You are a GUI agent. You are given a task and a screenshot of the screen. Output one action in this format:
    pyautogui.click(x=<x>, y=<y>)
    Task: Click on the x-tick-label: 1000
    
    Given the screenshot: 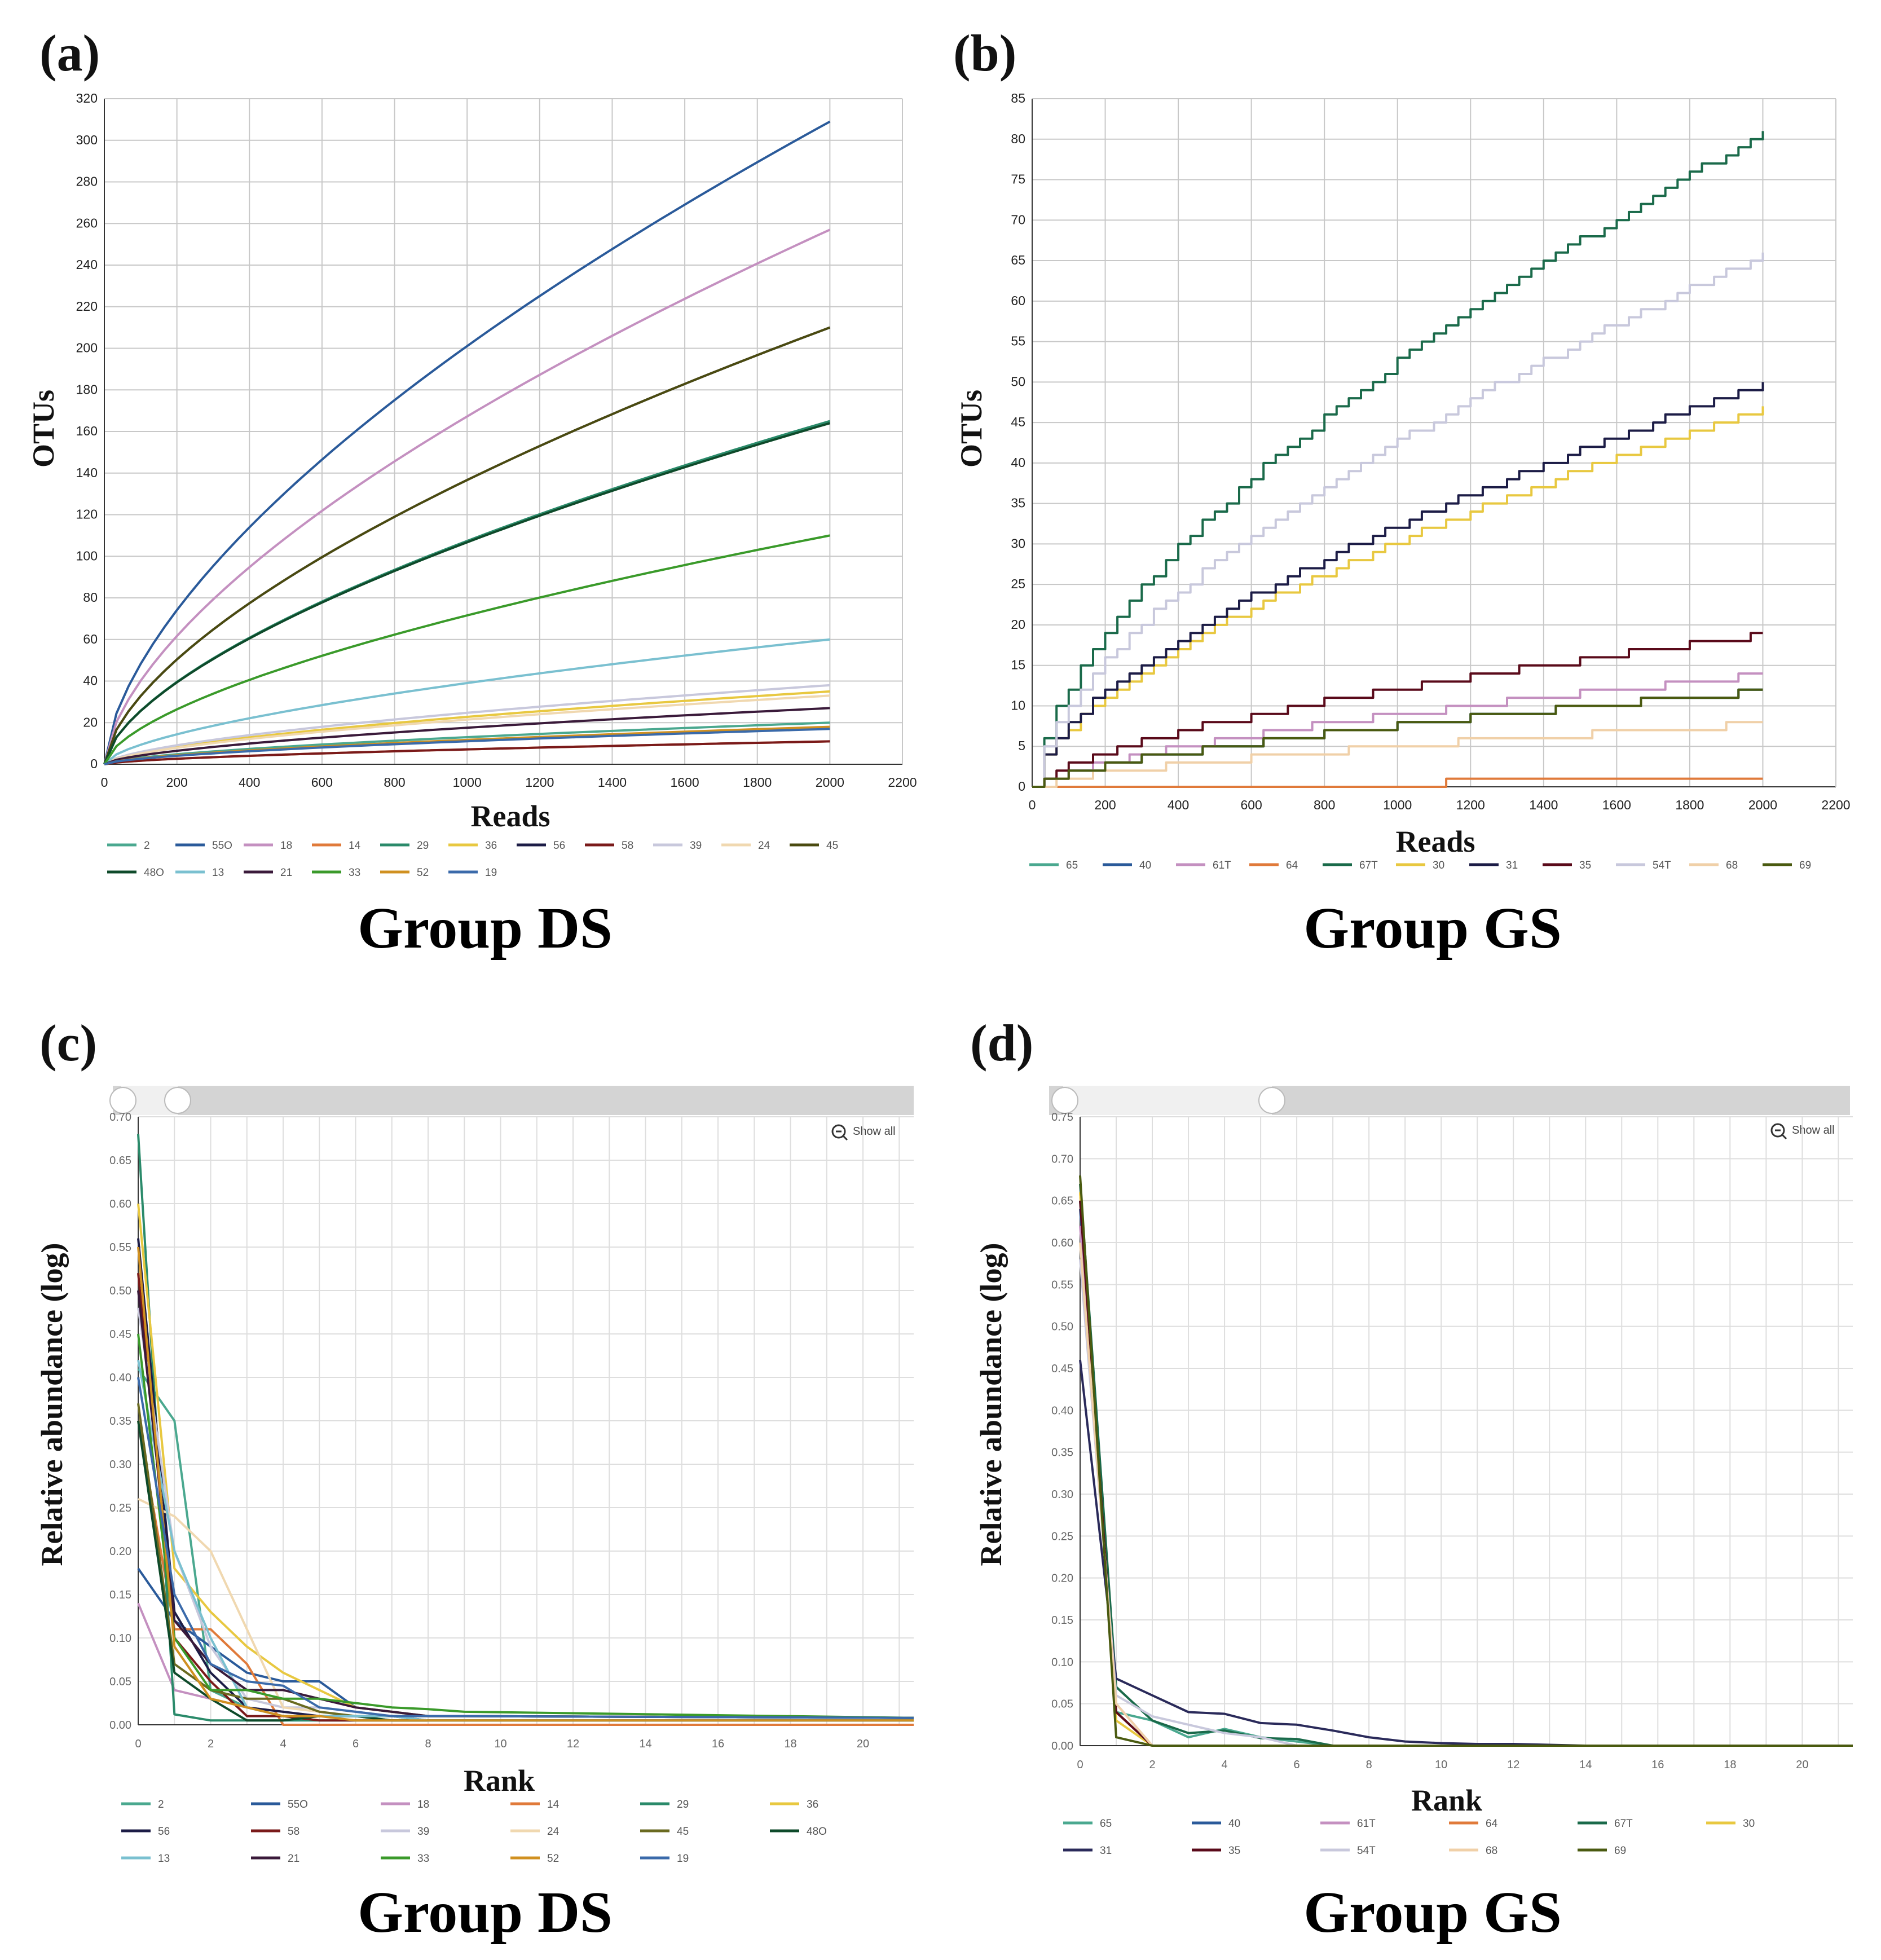 What is the action you would take?
    pyautogui.click(x=468, y=782)
    